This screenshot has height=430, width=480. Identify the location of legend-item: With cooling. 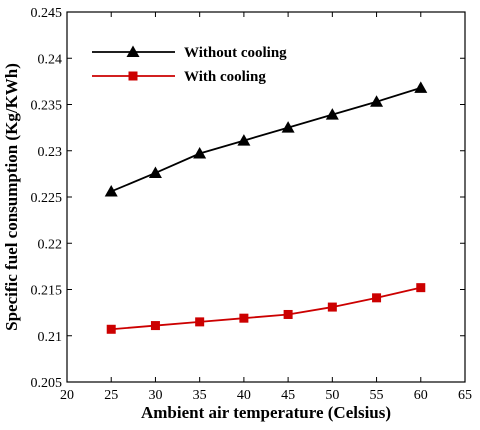
(179, 77).